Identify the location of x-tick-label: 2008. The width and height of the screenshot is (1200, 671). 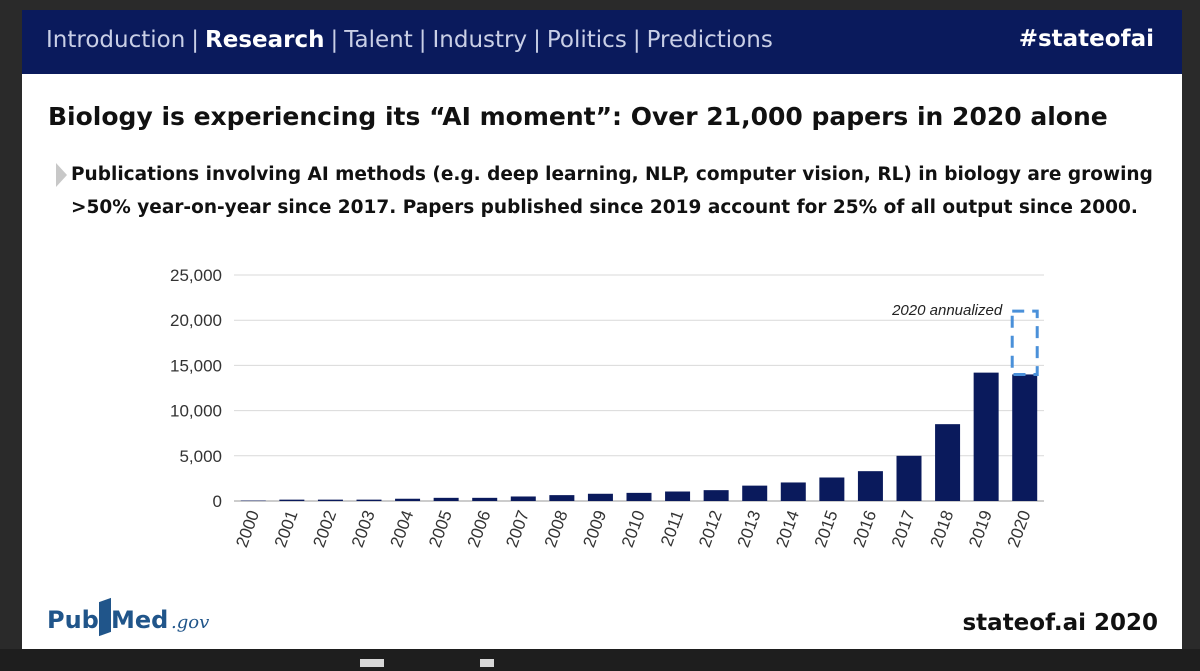
(556, 529).